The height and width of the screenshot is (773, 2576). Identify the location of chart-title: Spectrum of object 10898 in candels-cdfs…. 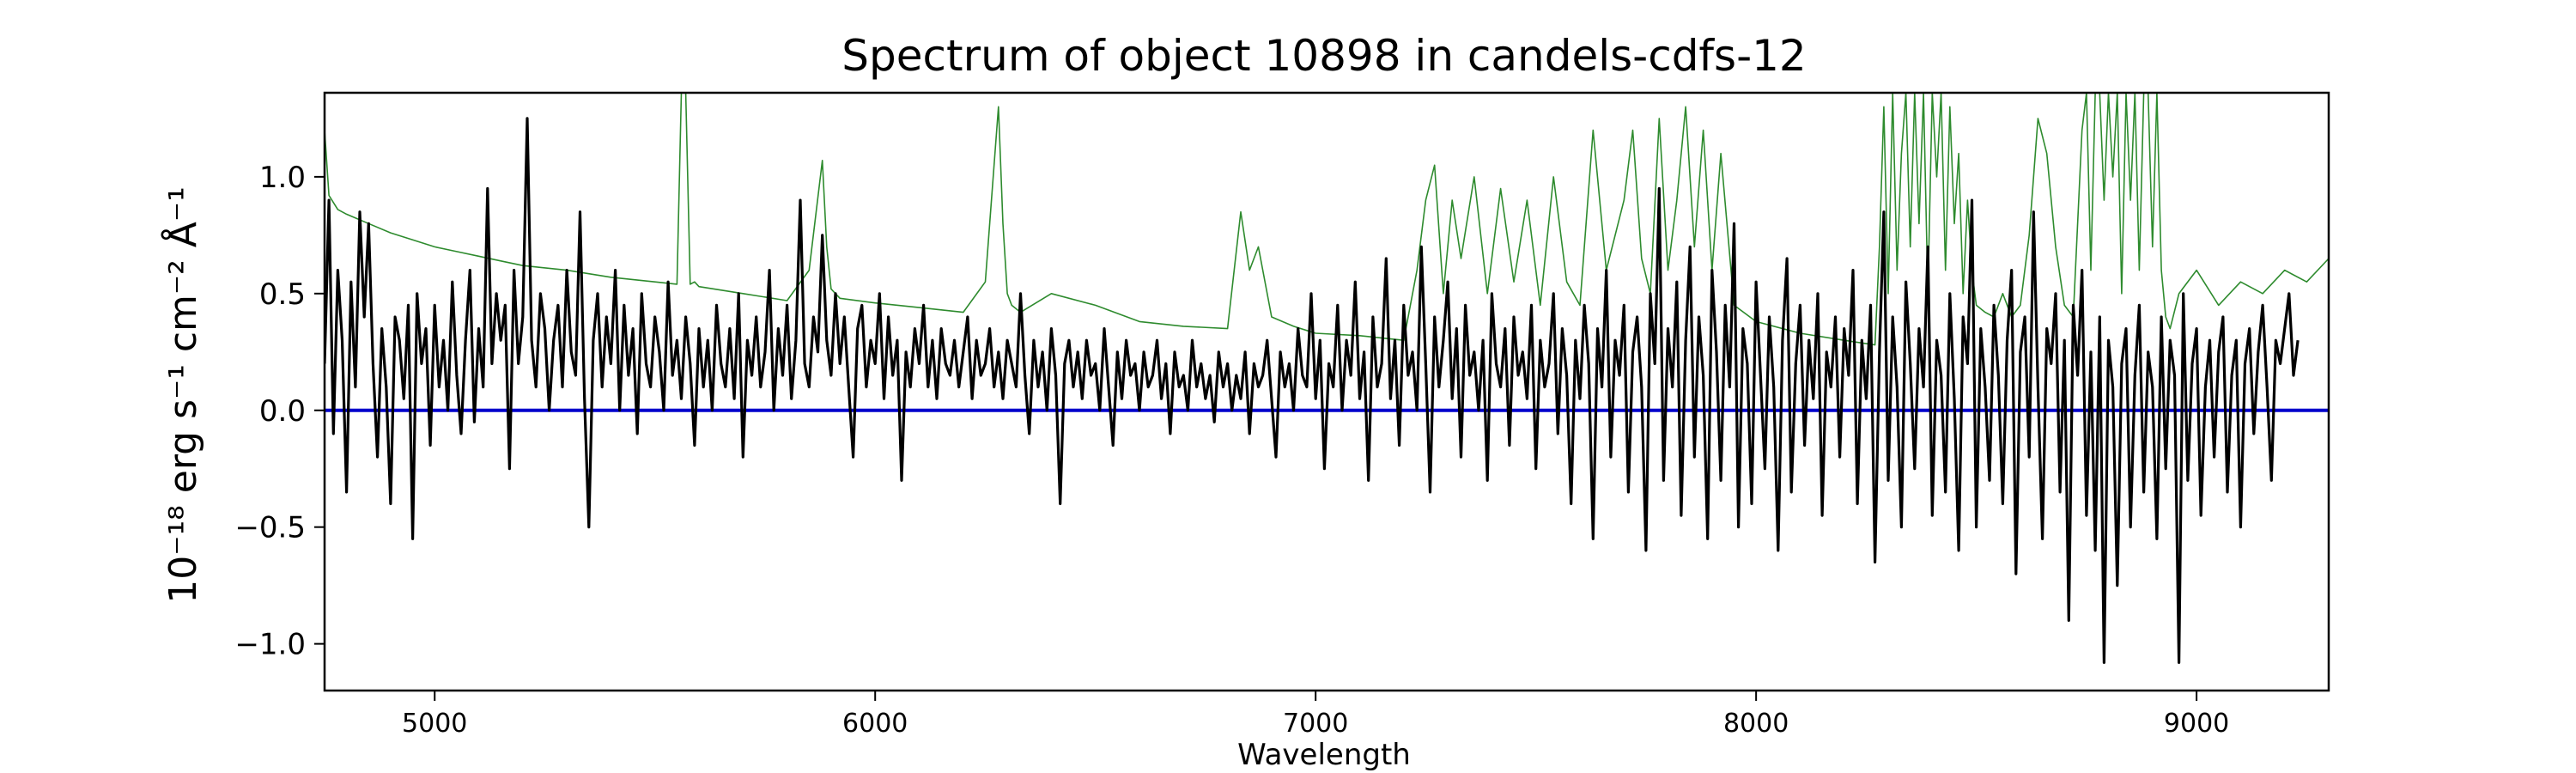
(1324, 56).